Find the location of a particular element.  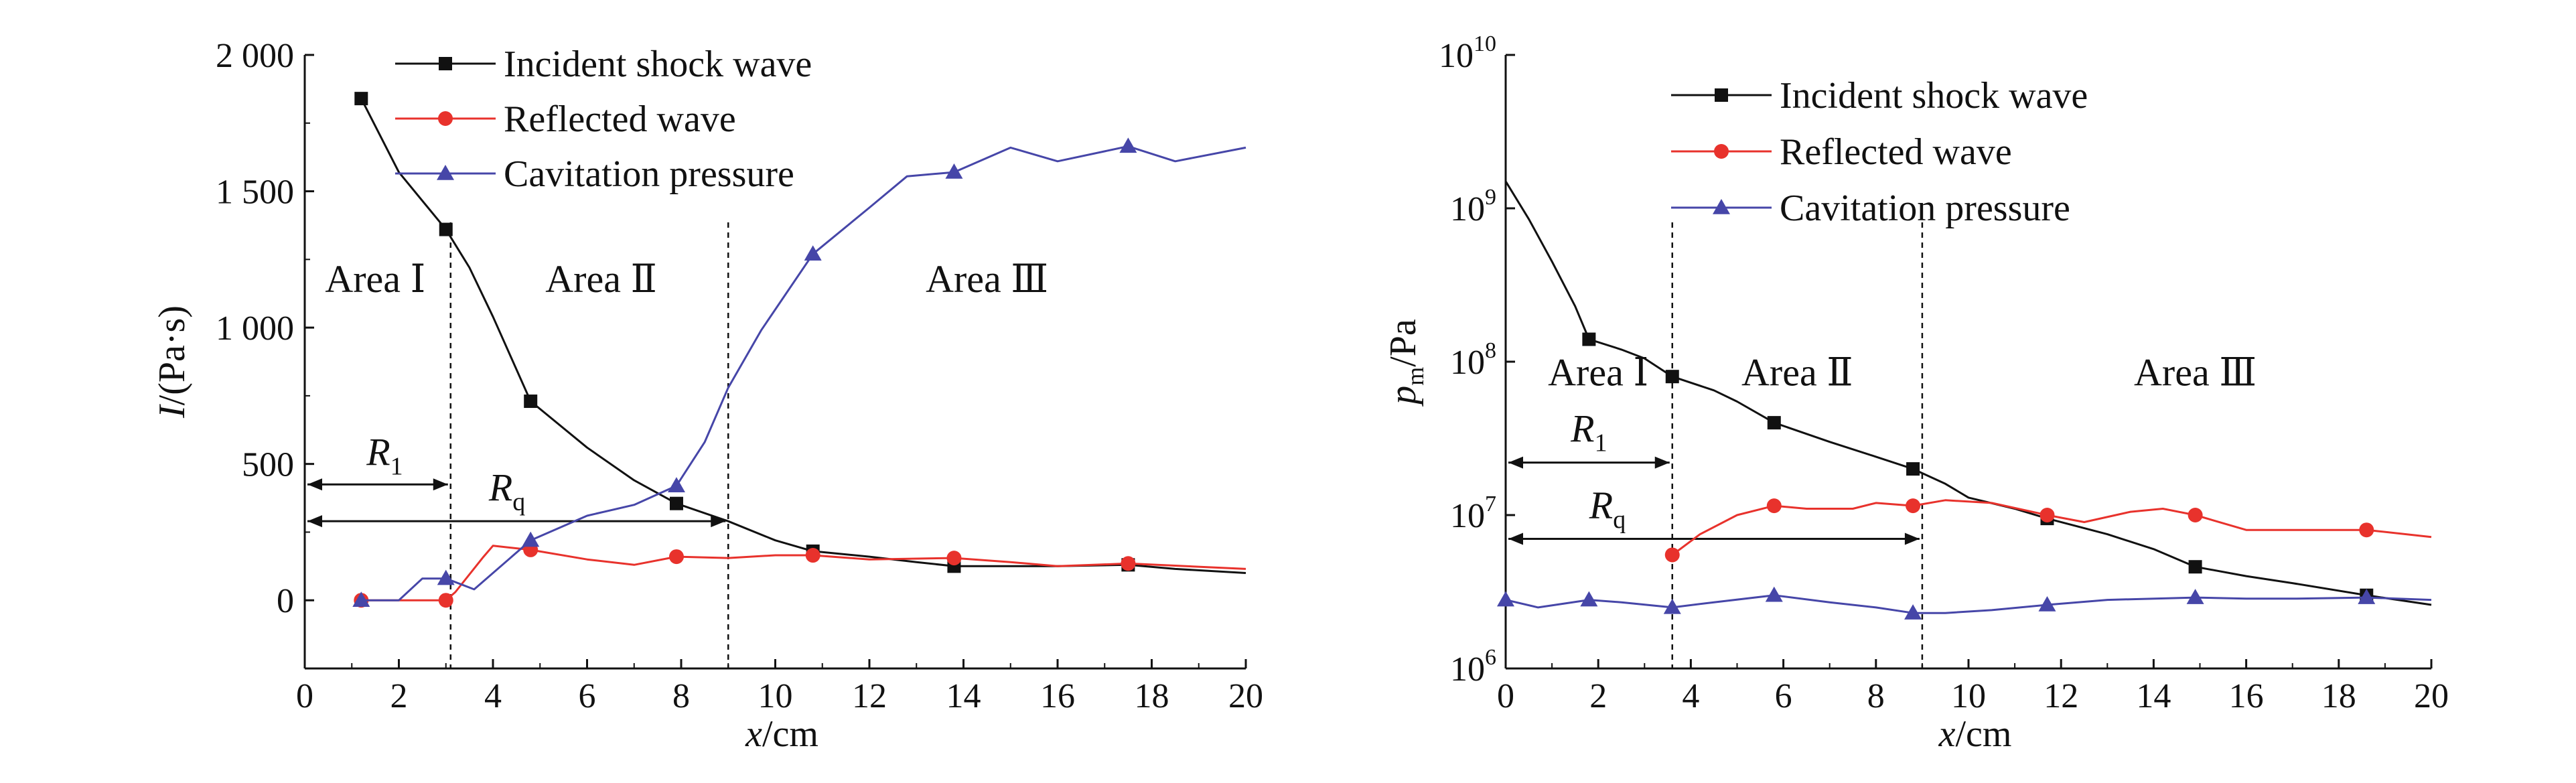

y-tick-label: 10⁹ is located at coordinates (1473, 206).